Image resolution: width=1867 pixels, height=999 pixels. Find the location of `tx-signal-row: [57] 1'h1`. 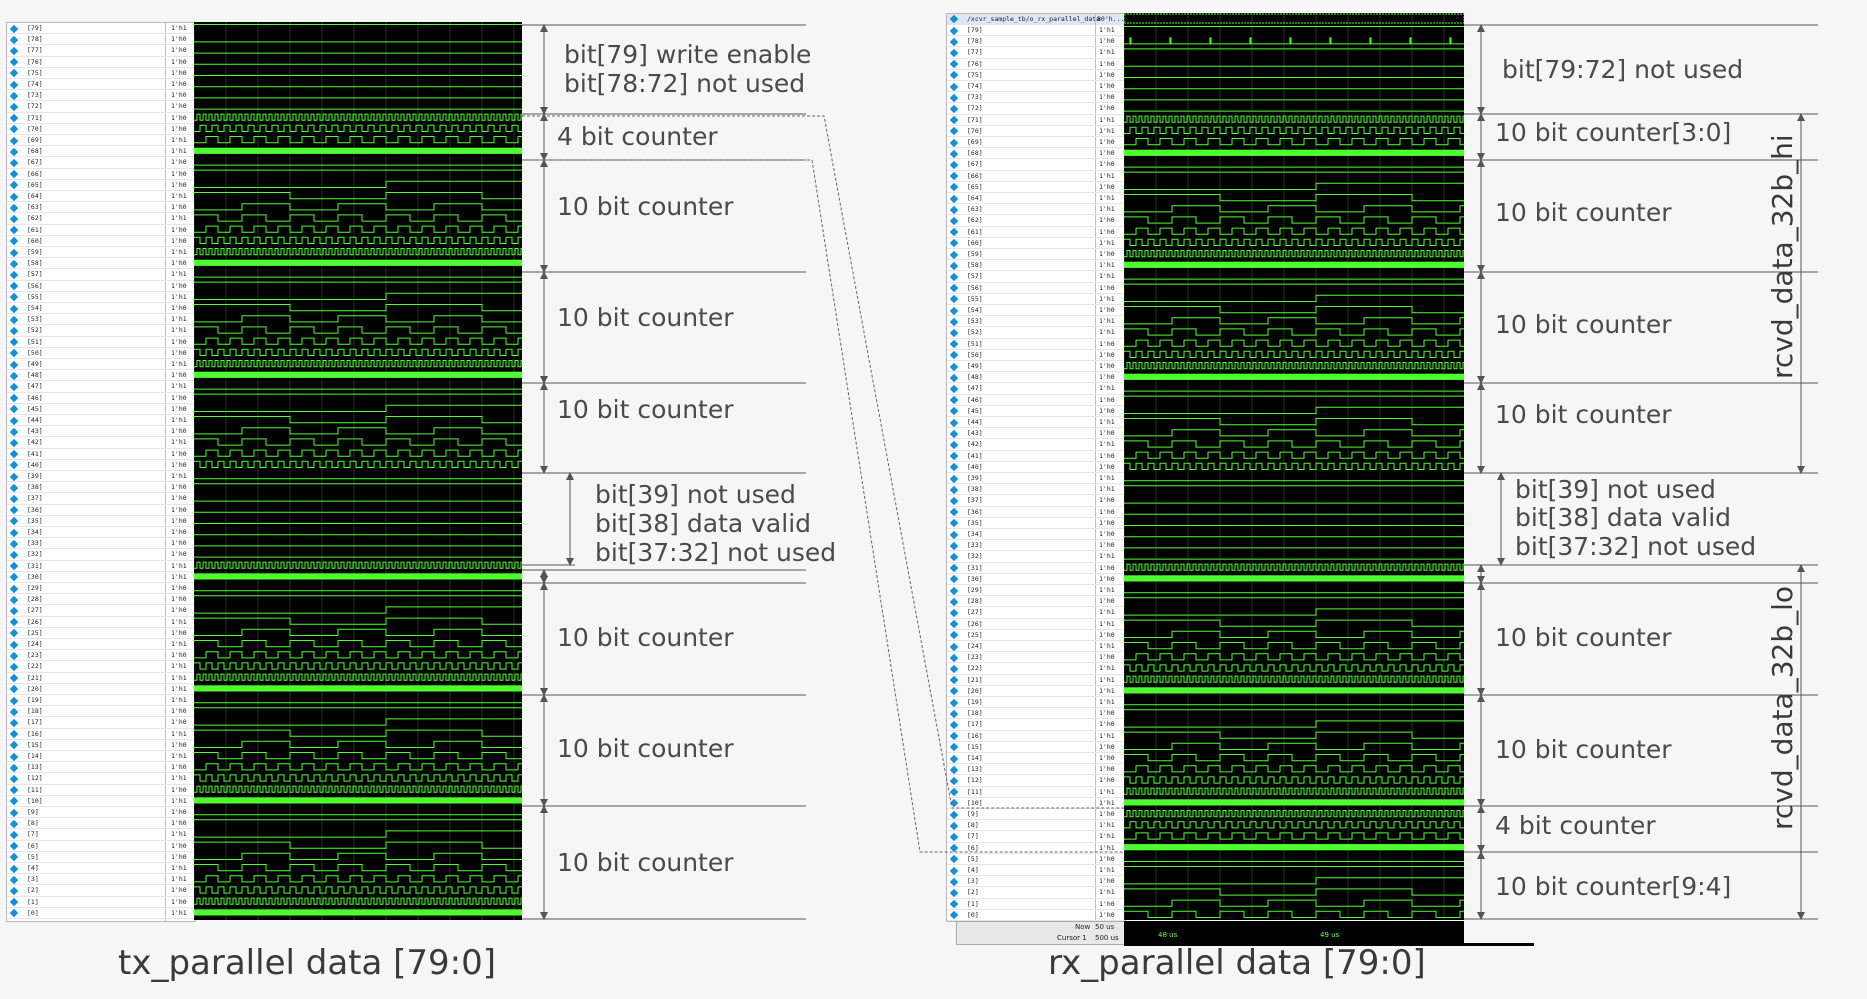

tx-signal-row: [57] 1'h1 is located at coordinates (101, 275).